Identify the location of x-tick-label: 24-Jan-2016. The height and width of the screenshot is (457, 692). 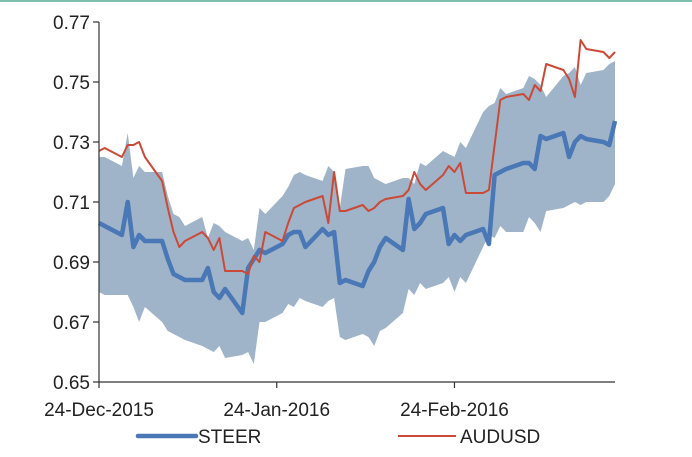
(276, 410).